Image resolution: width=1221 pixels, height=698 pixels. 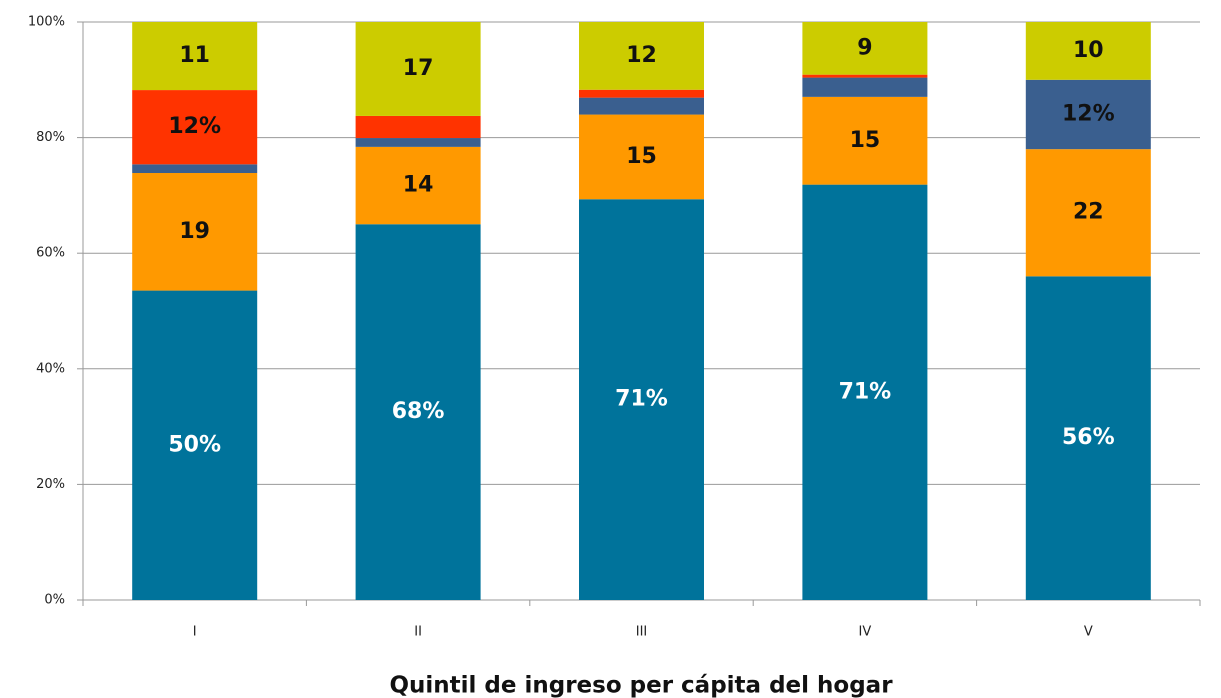 What do you see at coordinates (642, 632) in the screenshot?
I see `x-tick-label: III` at bounding box center [642, 632].